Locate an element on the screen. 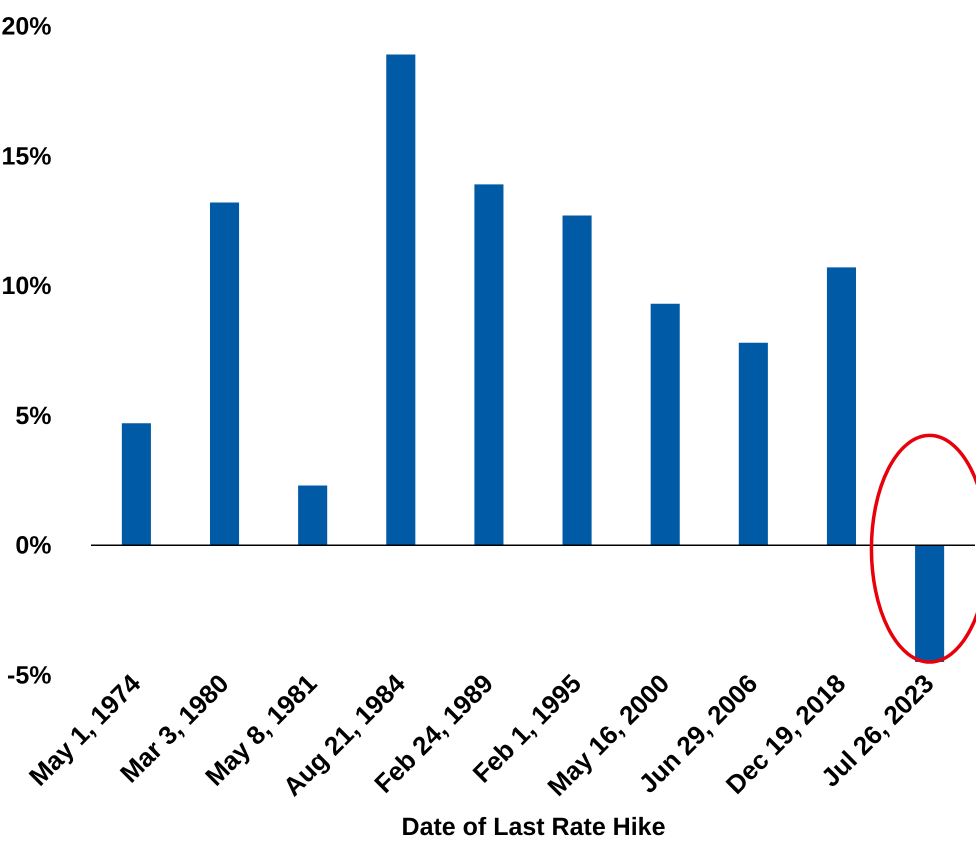 Image resolution: width=976 pixels, height=848 pixels. y-tick-label: 20% is located at coordinates (26, 26).